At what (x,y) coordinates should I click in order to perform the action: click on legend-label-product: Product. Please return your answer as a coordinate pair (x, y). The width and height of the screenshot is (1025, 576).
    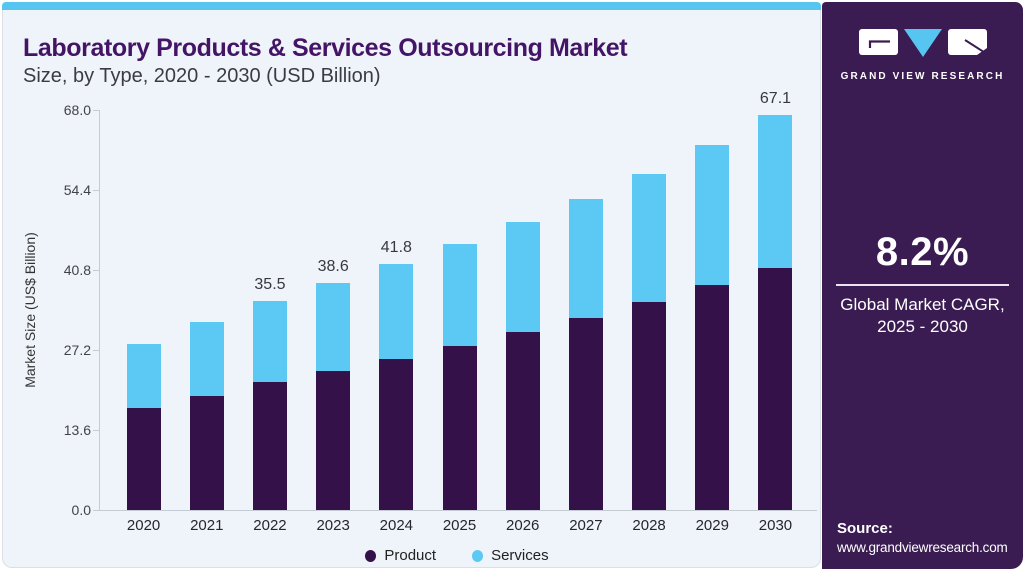
    Looking at the image, I should click on (410, 555).